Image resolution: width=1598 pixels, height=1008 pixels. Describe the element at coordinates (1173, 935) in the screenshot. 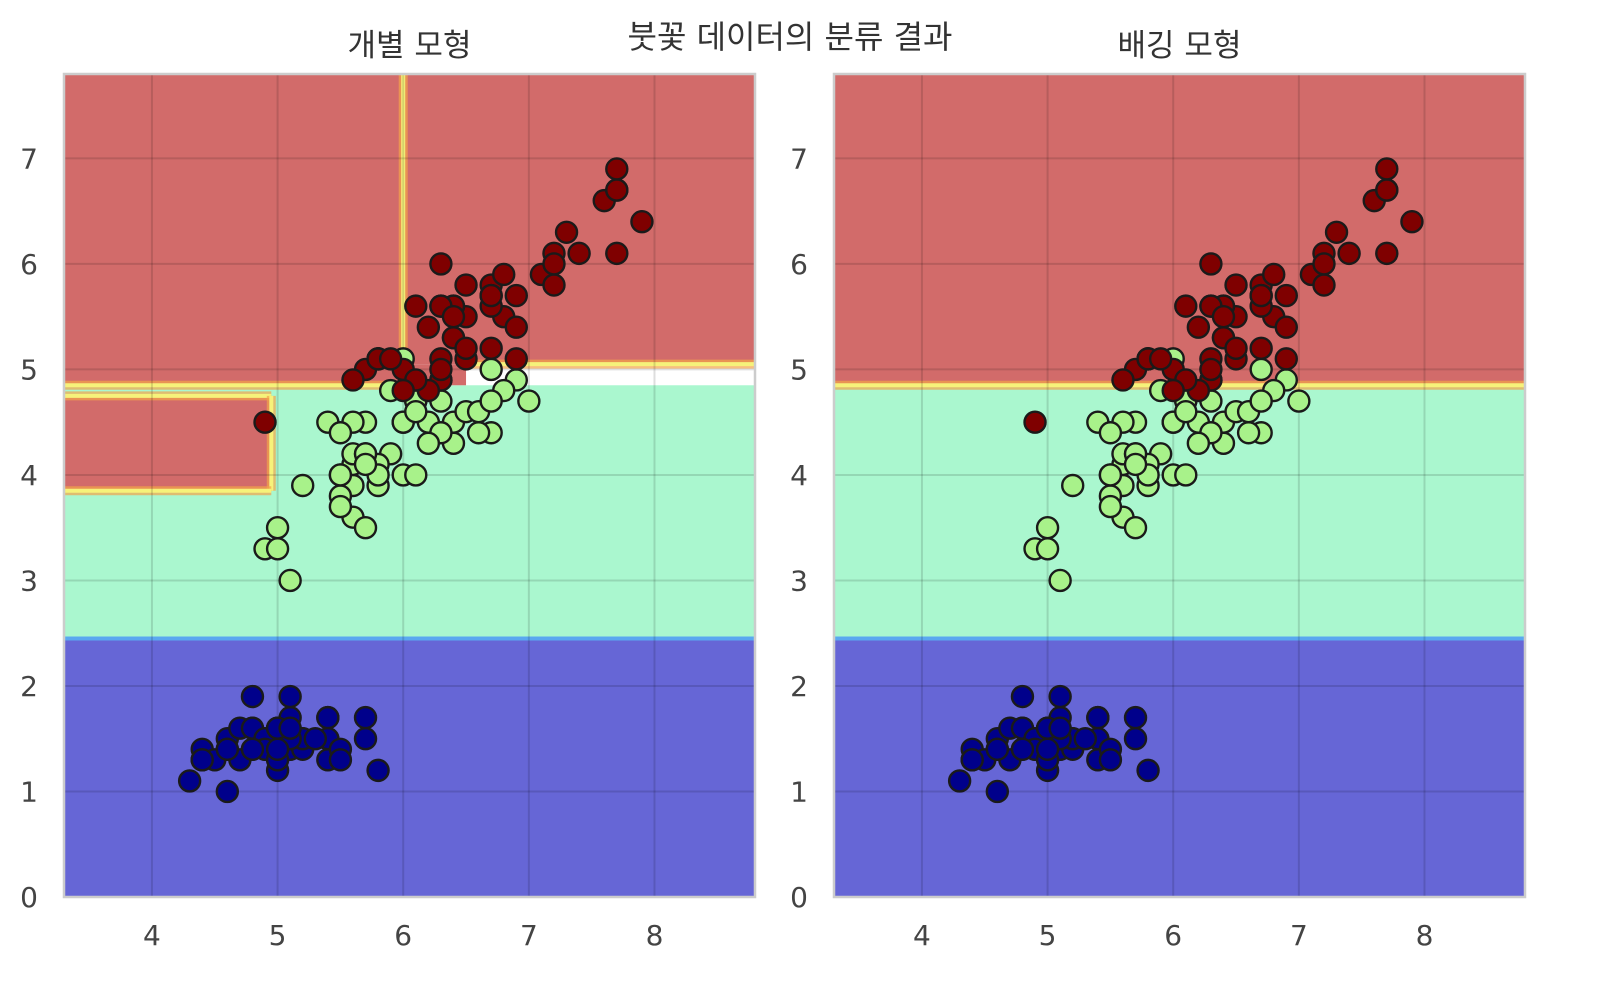

I see `x-tick-label: 6` at that location.